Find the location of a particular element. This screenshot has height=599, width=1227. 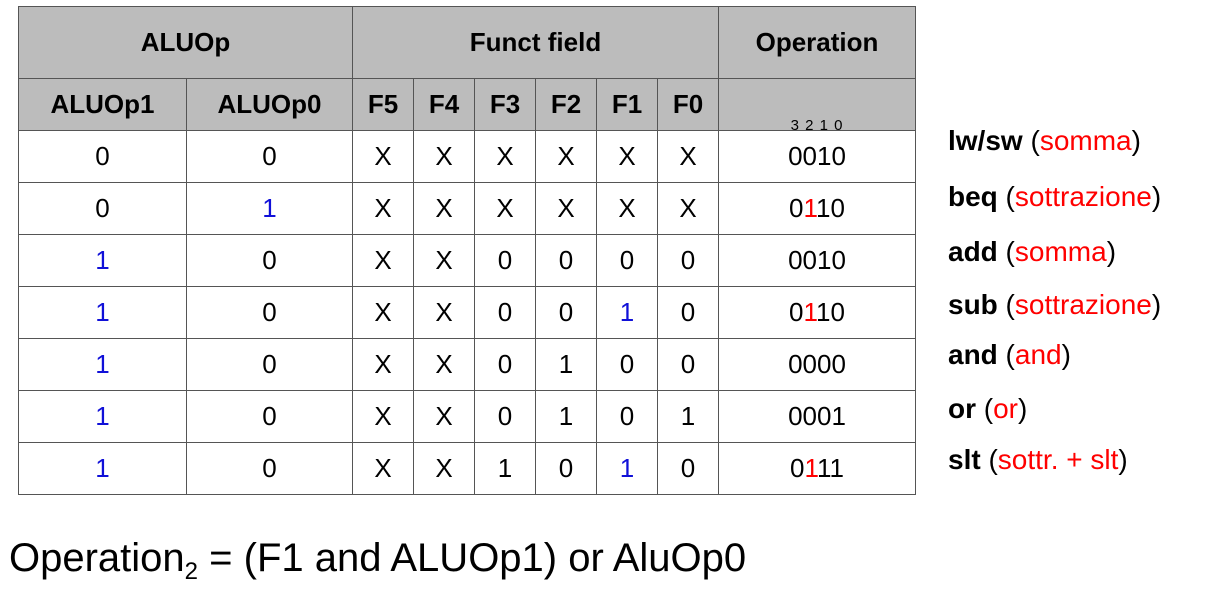

funct-field-group-header: Funct field is located at coordinates (535, 42).